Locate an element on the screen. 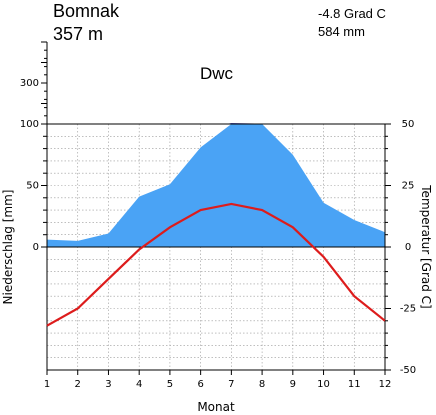 This screenshot has height=415, width=436. x-tick-label: 7 is located at coordinates (231, 384).